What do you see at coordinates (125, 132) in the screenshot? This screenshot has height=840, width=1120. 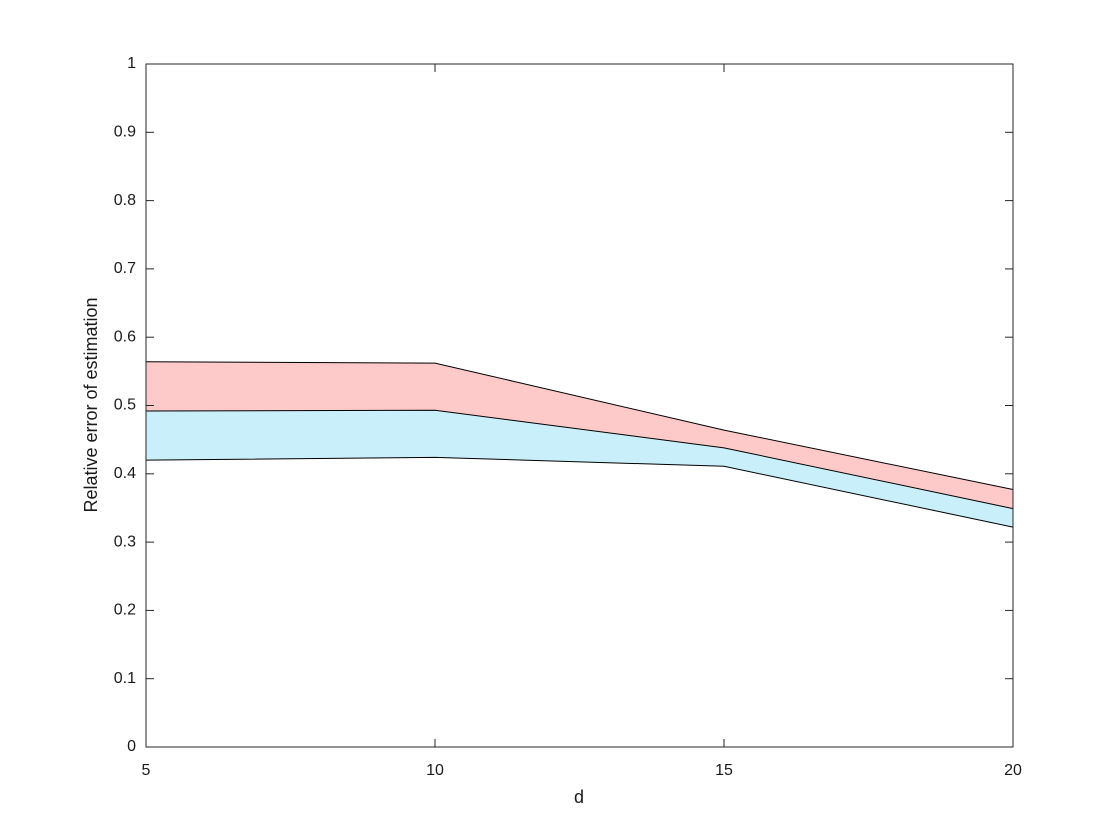 I see `y-tick-label: 0.9` at bounding box center [125, 132].